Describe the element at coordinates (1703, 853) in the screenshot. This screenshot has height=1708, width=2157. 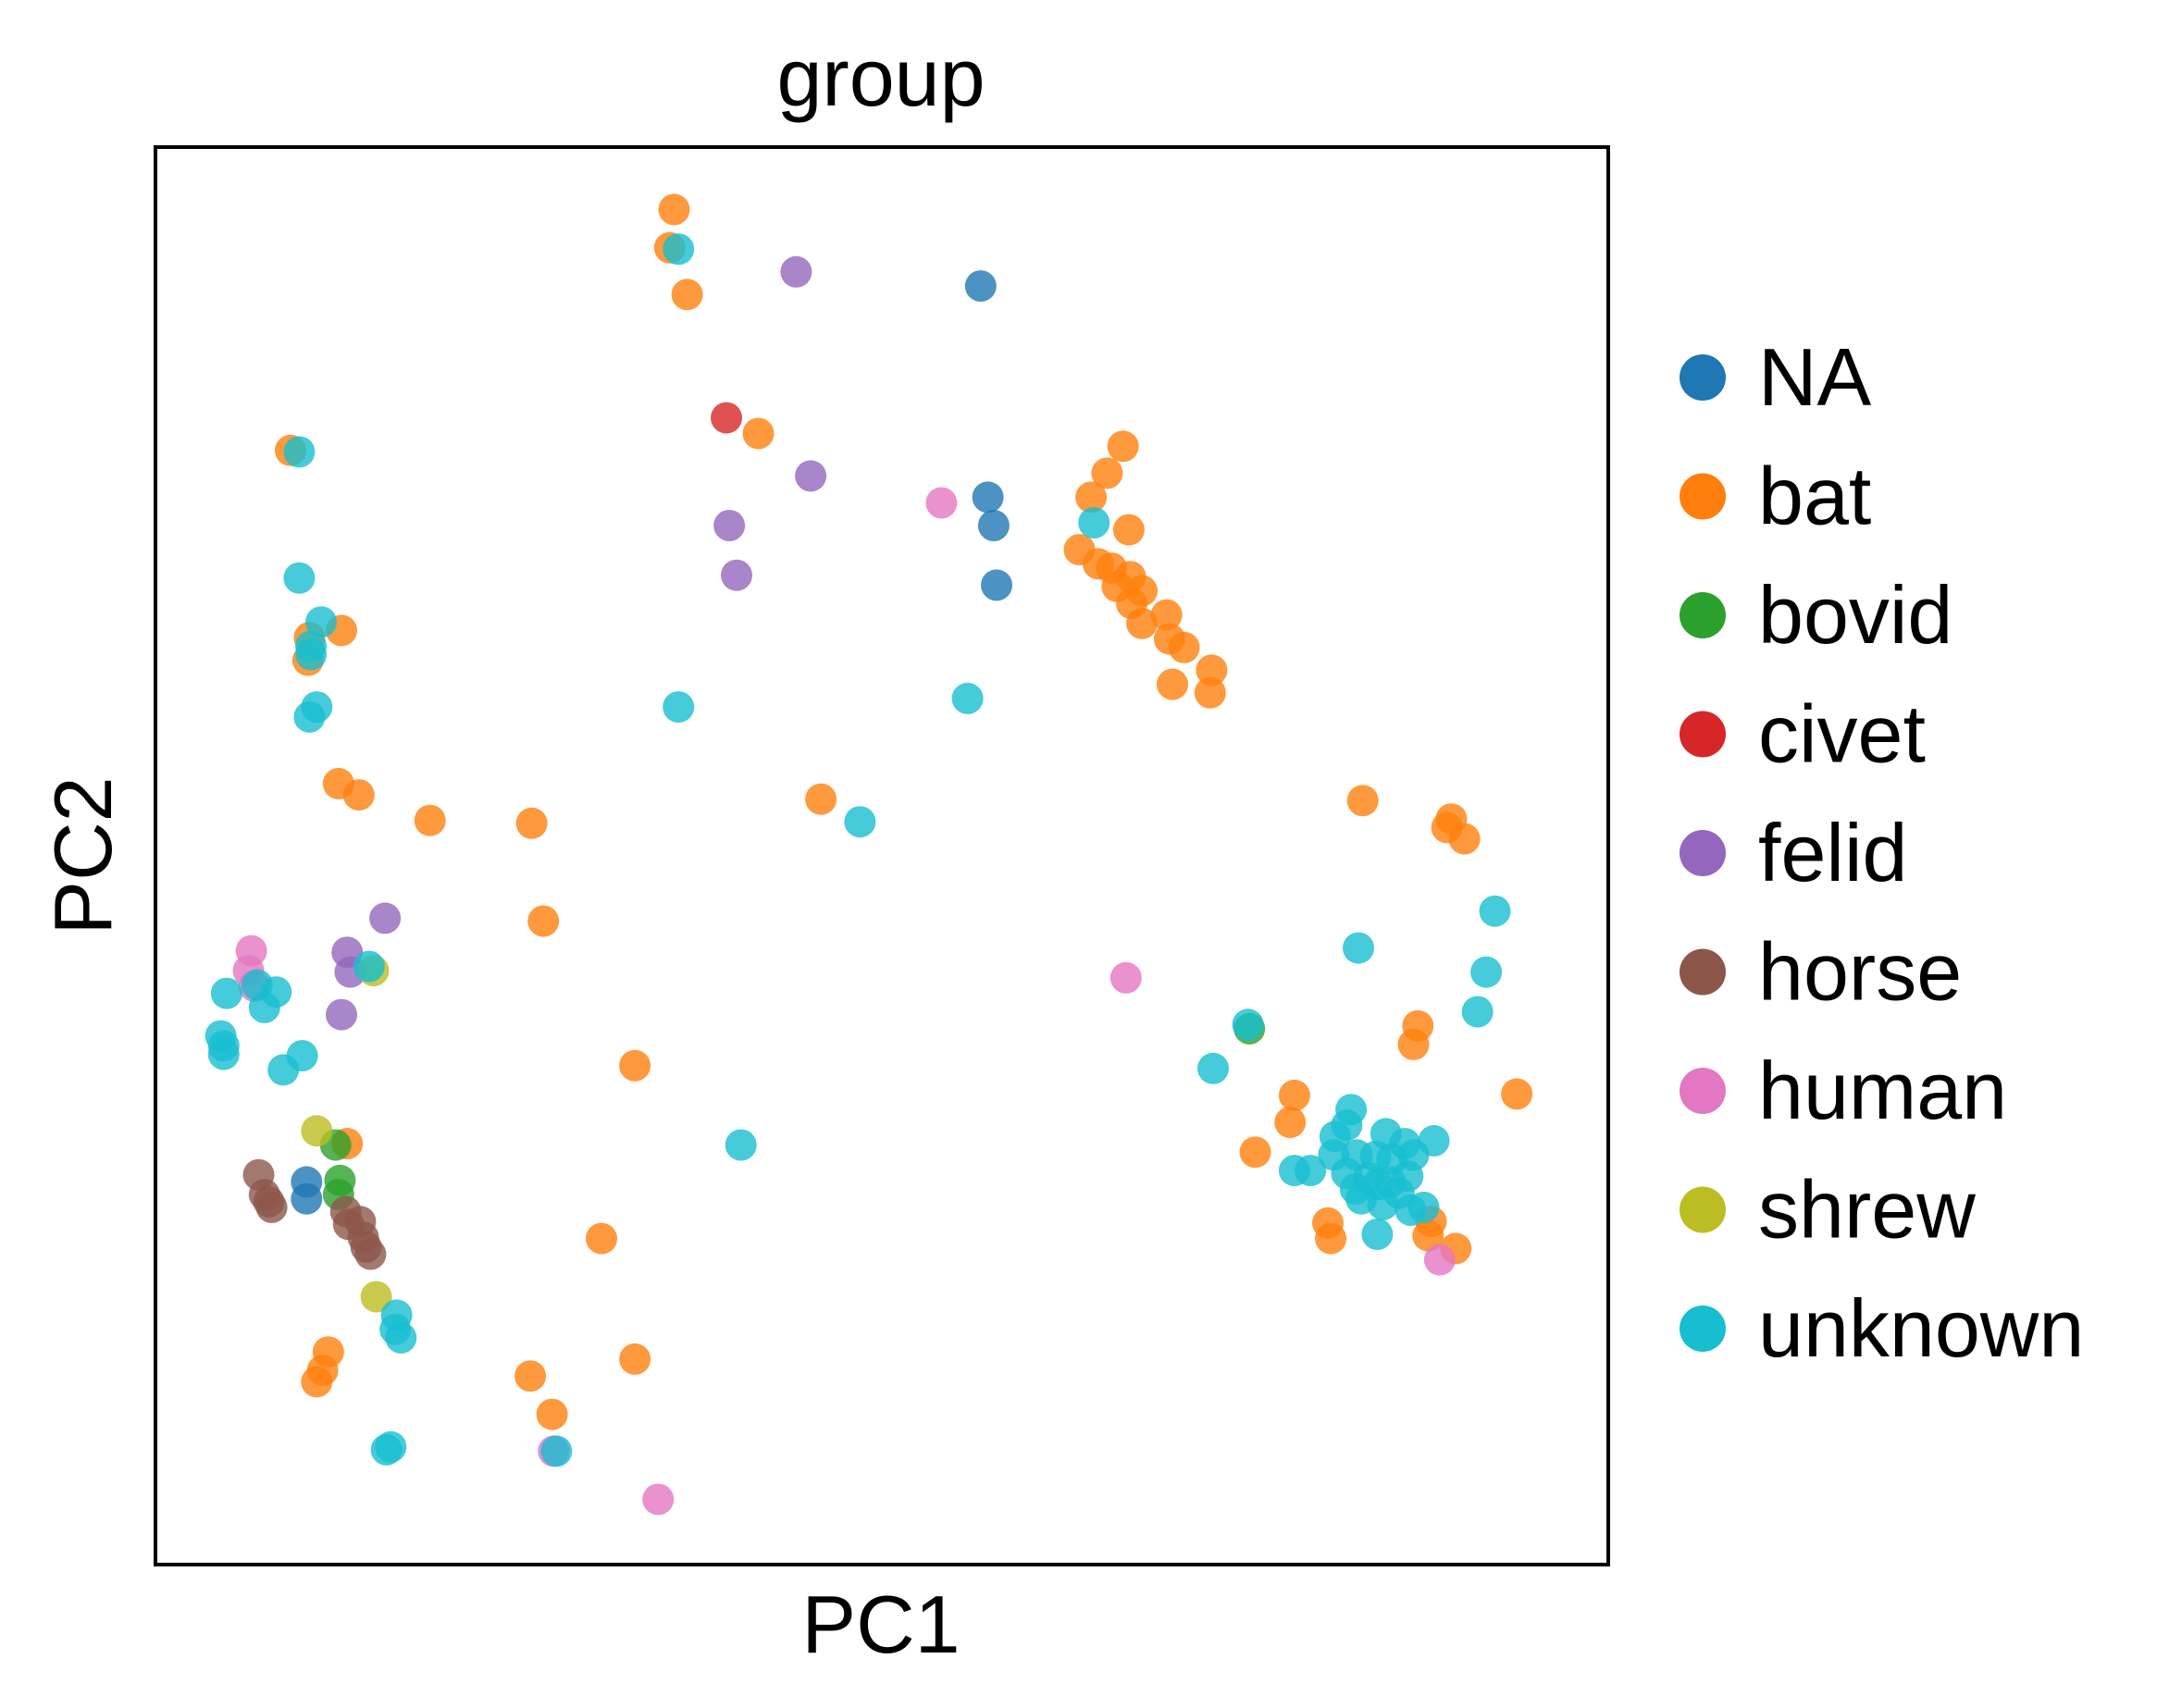
I see `legend-marker-felid` at that location.